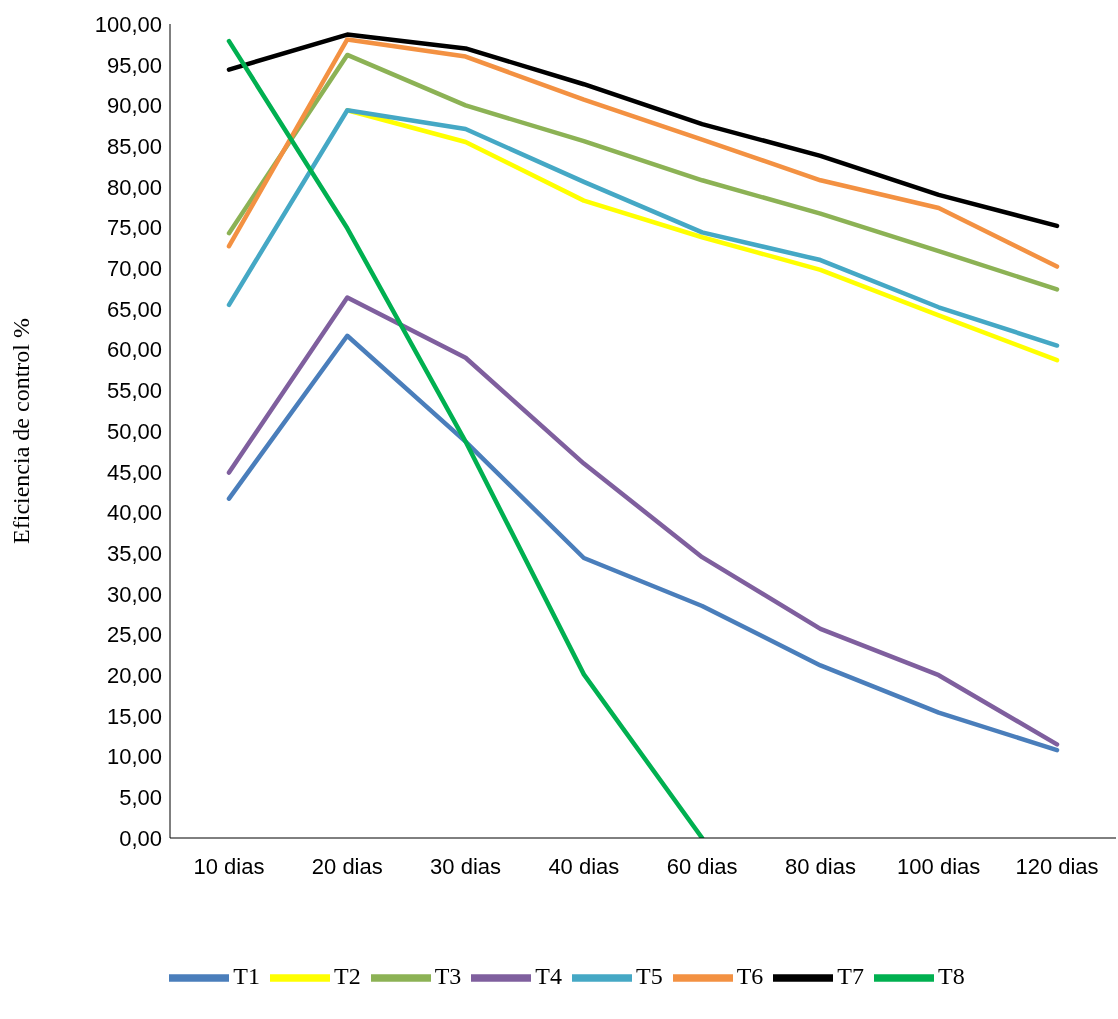  I want to click on y-tick-label: 30,00, so click(134, 594).